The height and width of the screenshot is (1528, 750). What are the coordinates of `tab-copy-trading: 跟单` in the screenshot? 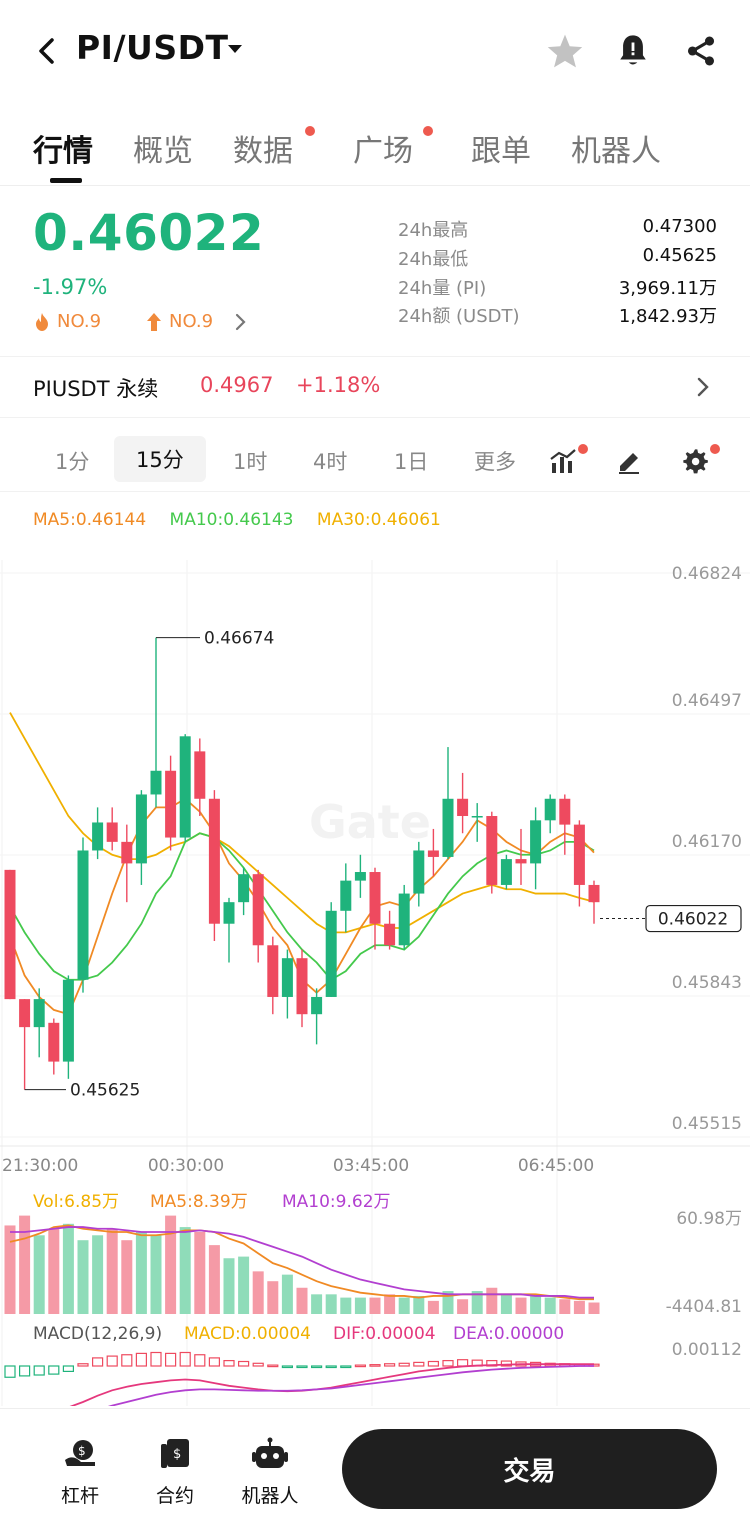 It's located at (501, 151).